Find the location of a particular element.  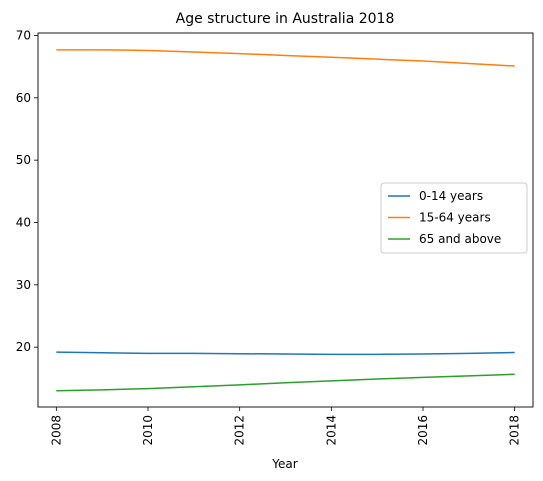

x-tick-label: 2018 is located at coordinates (515, 430).